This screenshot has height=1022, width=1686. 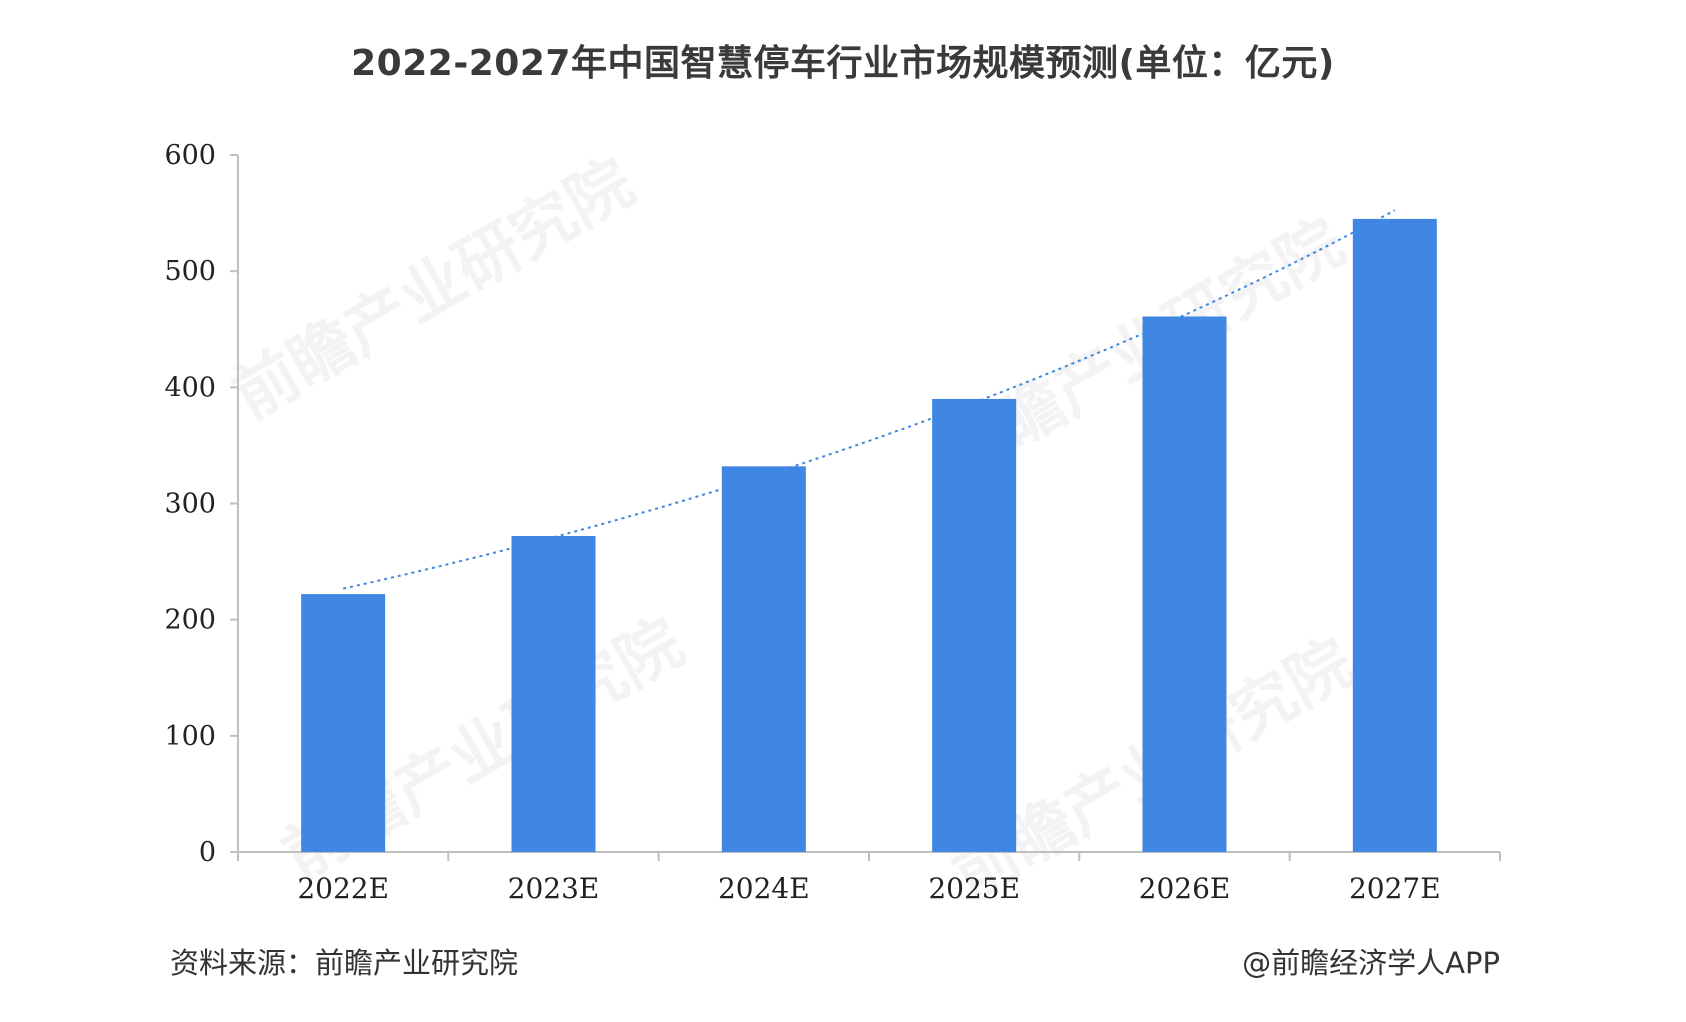 What do you see at coordinates (190, 504) in the screenshot?
I see `y-tick-label: 300` at bounding box center [190, 504].